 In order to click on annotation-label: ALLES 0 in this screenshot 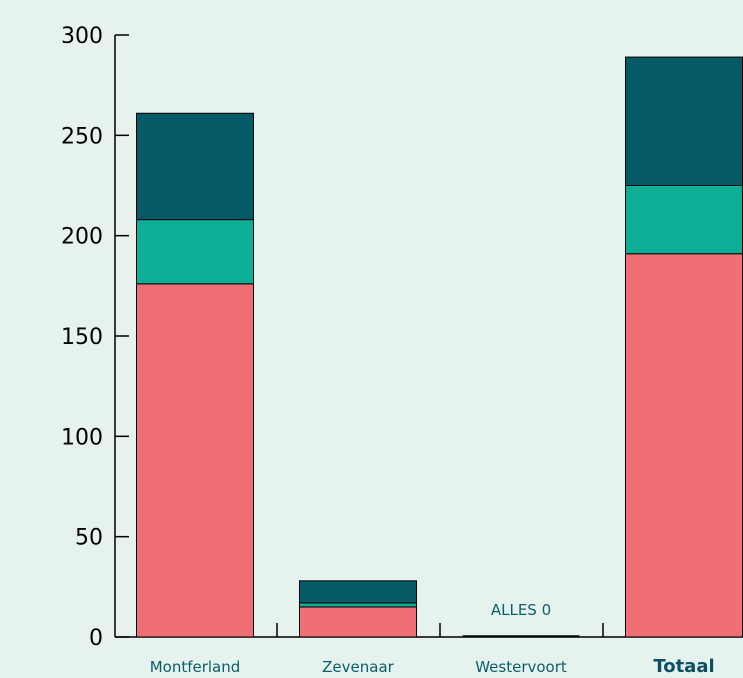, I will do `click(521, 610)`.